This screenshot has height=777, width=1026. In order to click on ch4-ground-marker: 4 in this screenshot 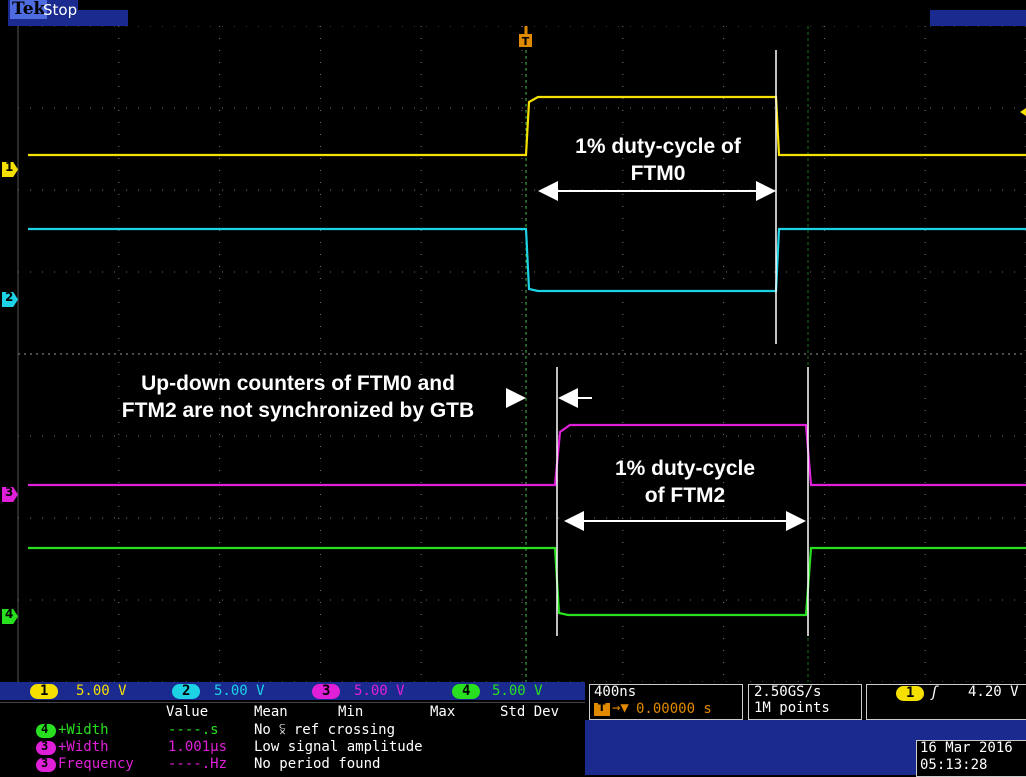, I will do `click(10, 616)`.